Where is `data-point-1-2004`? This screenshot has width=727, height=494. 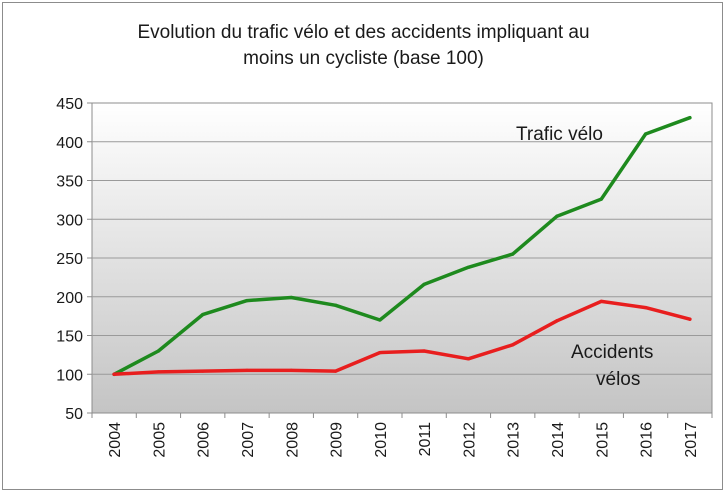
data-point-1-2004 is located at coordinates (114, 374).